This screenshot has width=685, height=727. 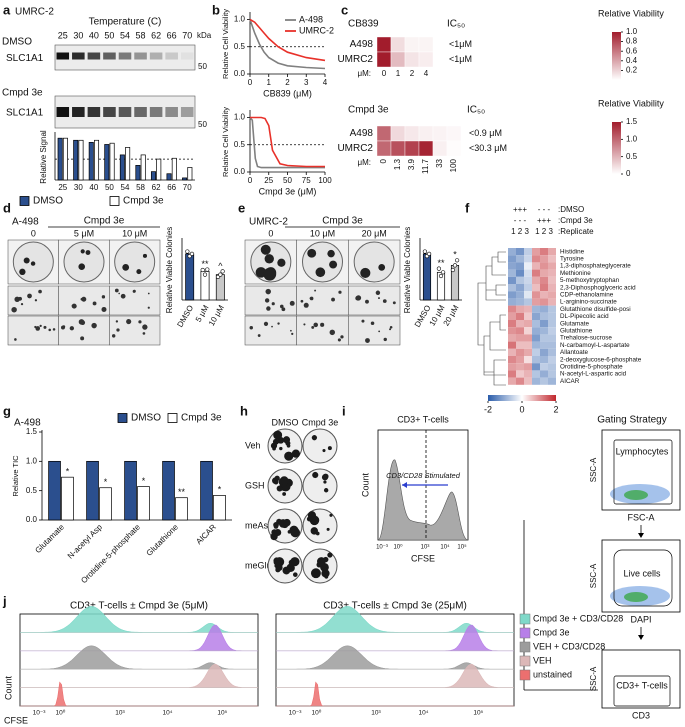 What do you see at coordinates (84, 233) in the screenshot?
I see `dose: 5 μM` at bounding box center [84, 233].